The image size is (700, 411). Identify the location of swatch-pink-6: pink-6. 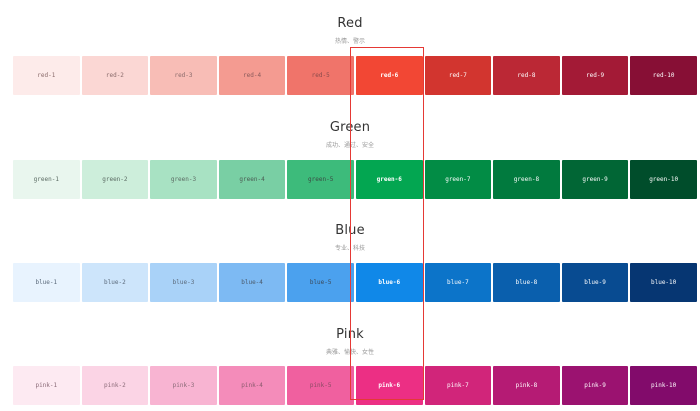
(389, 385).